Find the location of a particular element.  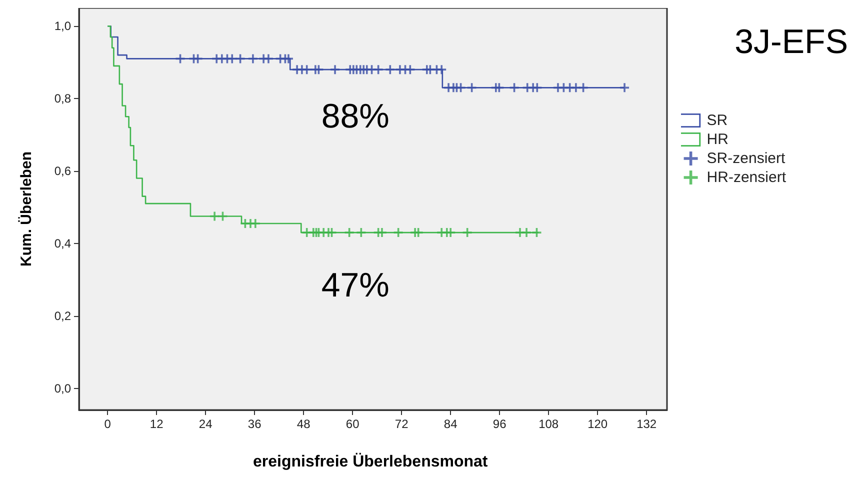

y-tick-label: 1,0 is located at coordinates (63, 26).